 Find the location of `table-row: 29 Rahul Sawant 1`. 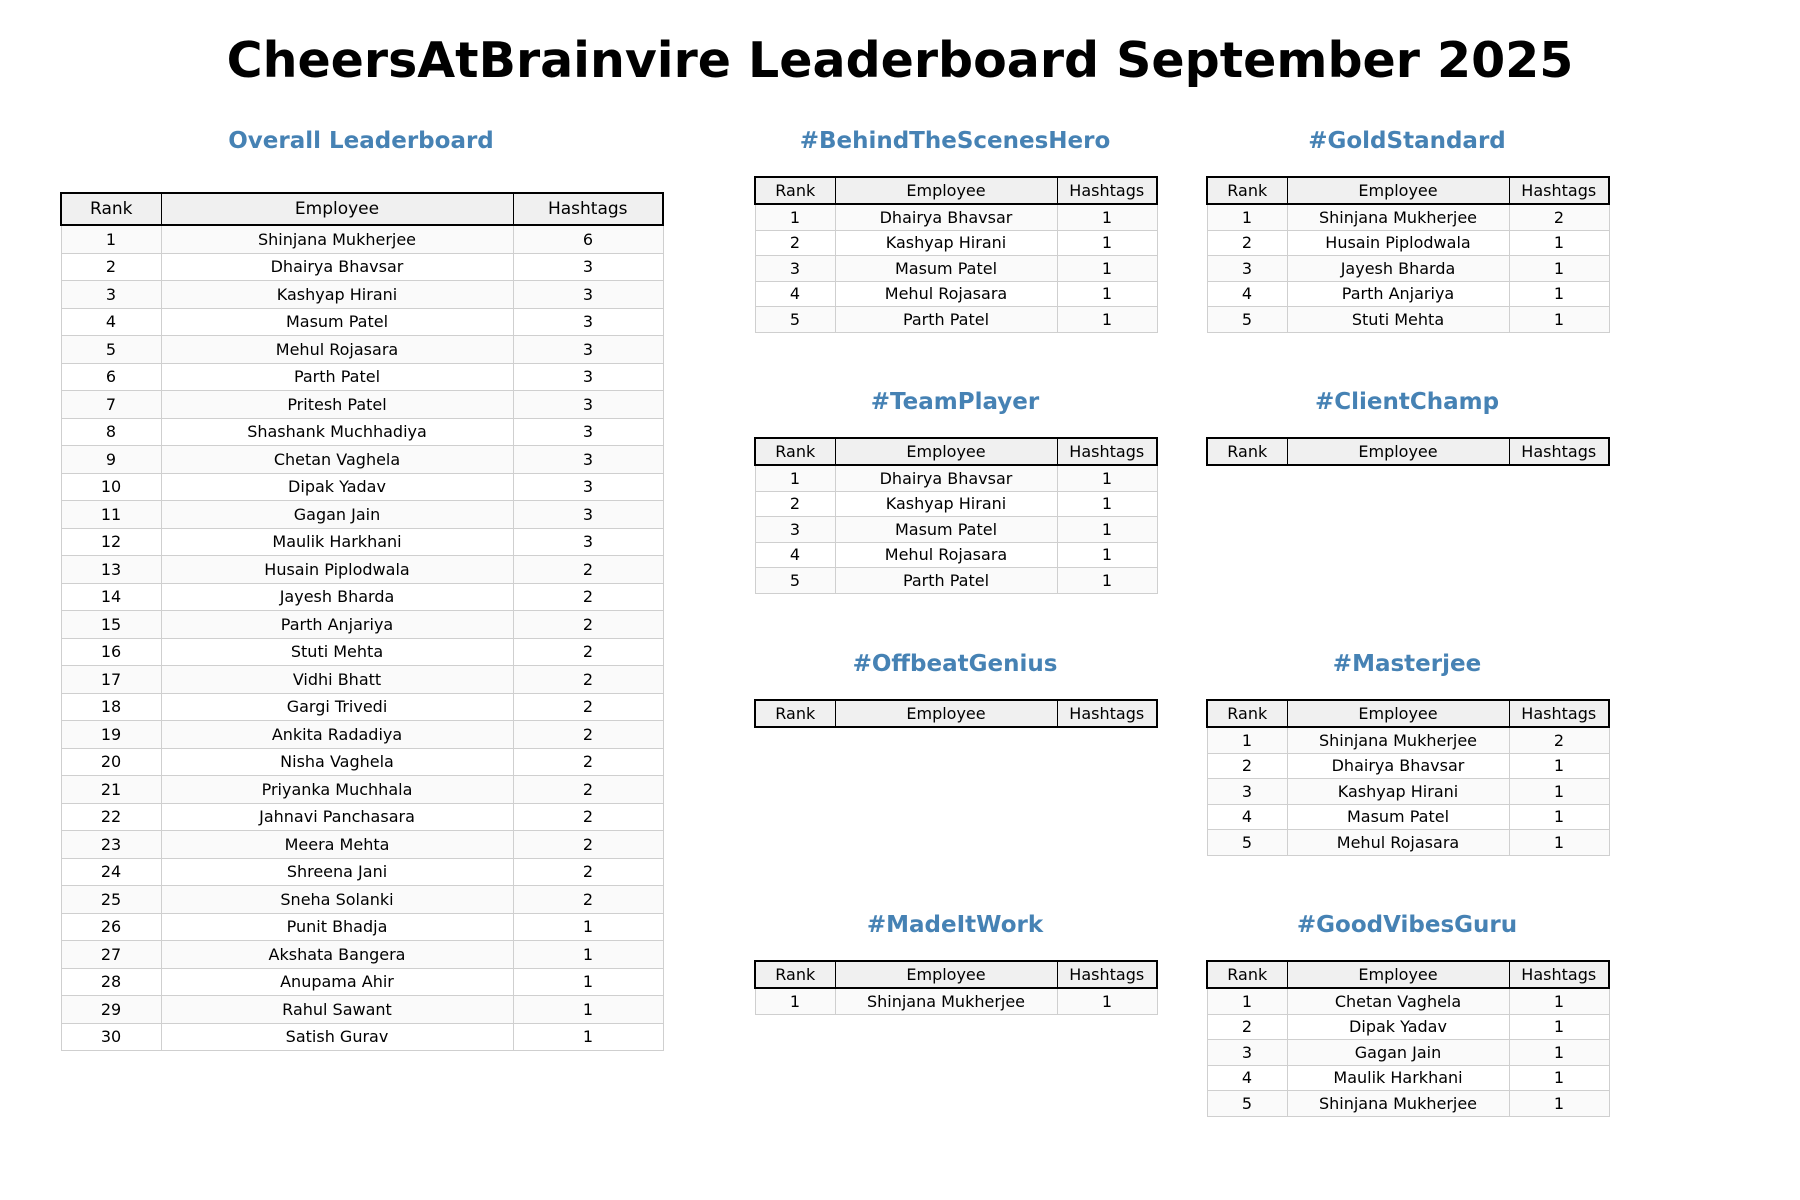

table-row: 29 Rahul Sawant 1 is located at coordinates (362, 1009).